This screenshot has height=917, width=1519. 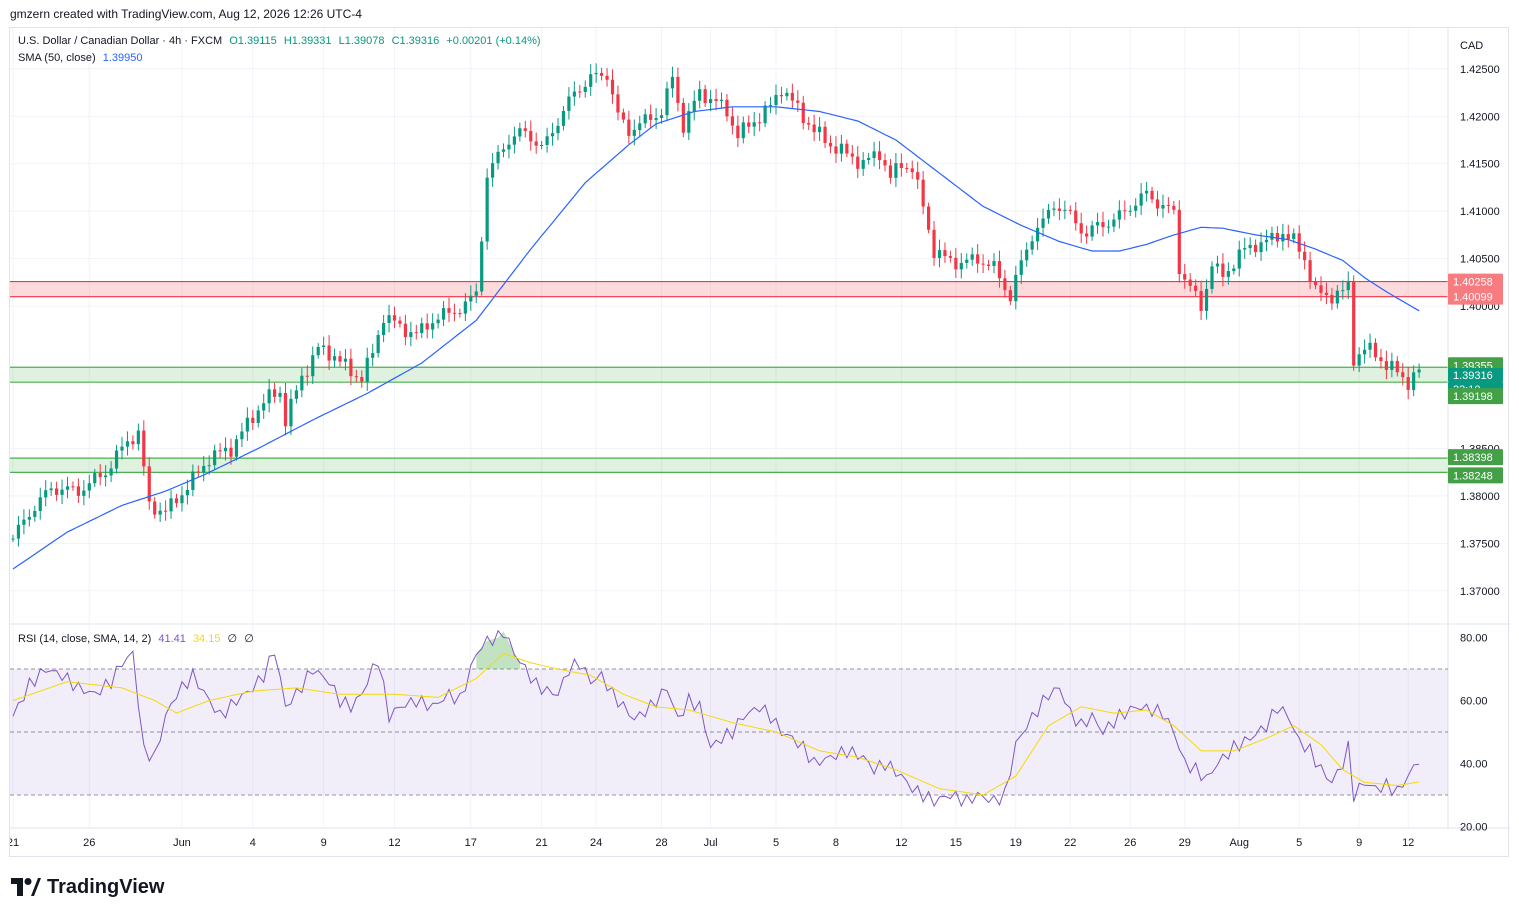 I want to click on rsi-ma-legend-value: 34.15, so click(x=206, y=639).